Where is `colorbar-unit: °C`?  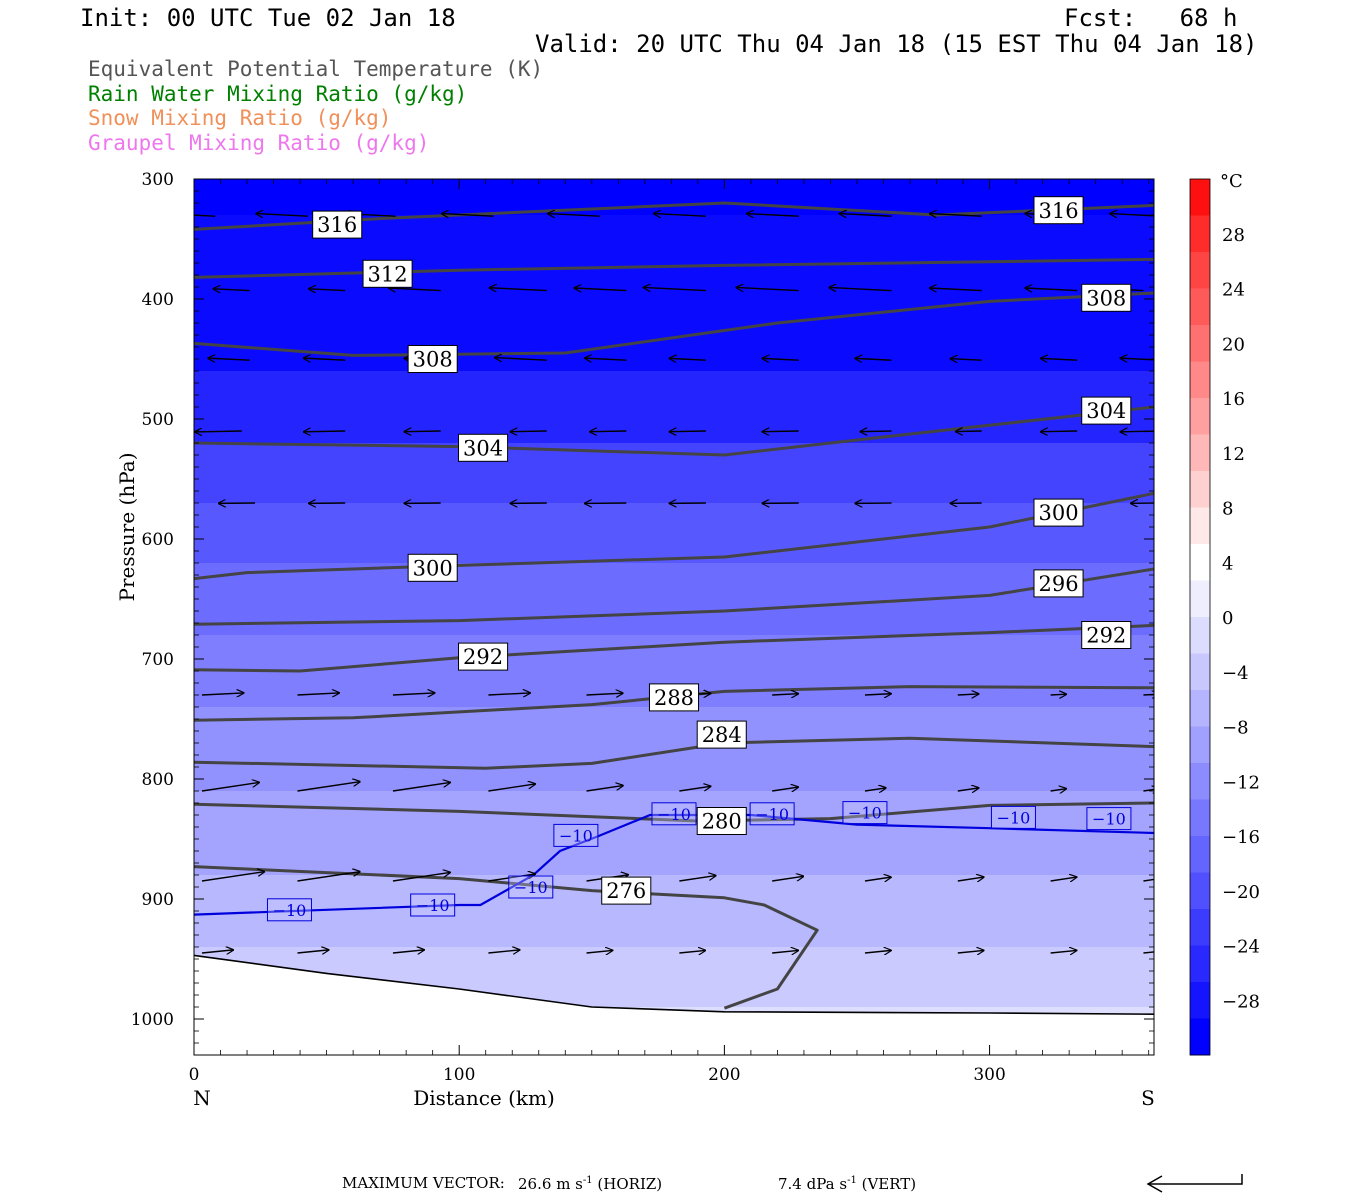
colorbar-unit: °C is located at coordinates (1231, 181).